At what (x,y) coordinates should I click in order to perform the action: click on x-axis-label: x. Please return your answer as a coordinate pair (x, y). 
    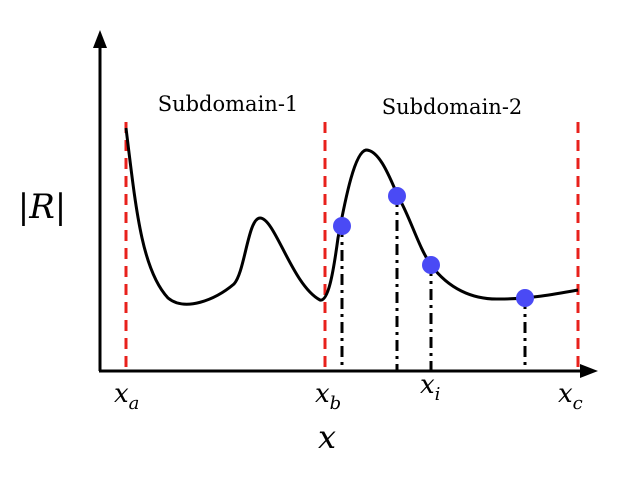
    Looking at the image, I should click on (327, 437).